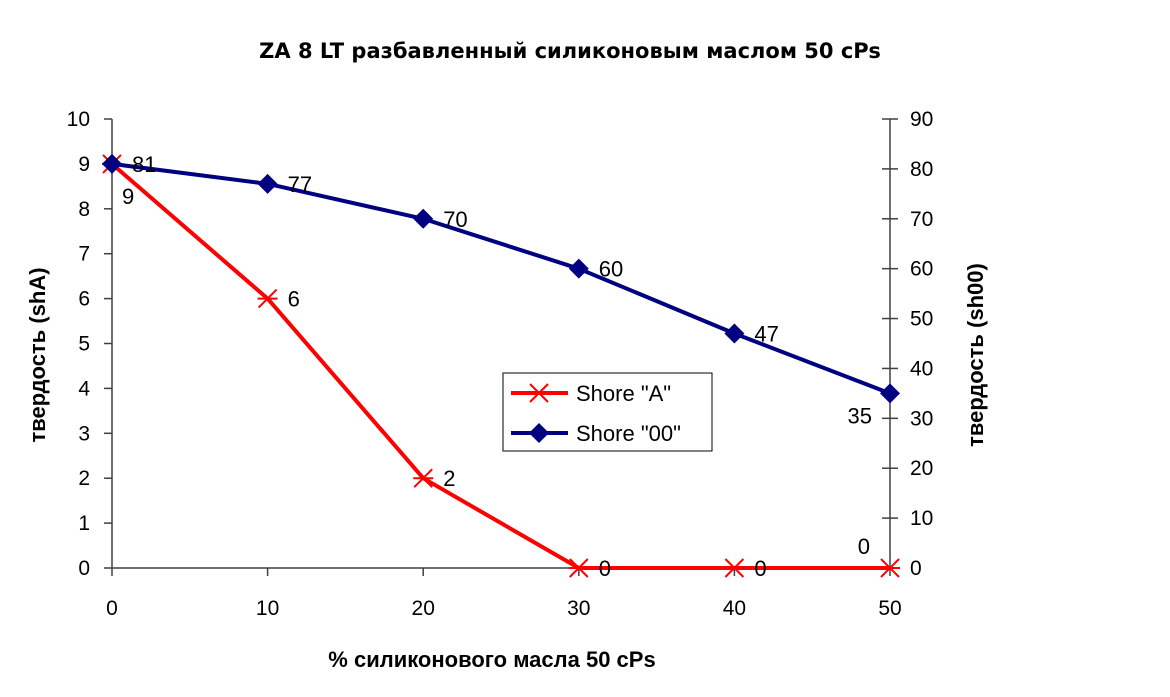 The width and height of the screenshot is (1170, 697). Describe the element at coordinates (84, 299) in the screenshot. I see `y-tick-label: 6` at that location.